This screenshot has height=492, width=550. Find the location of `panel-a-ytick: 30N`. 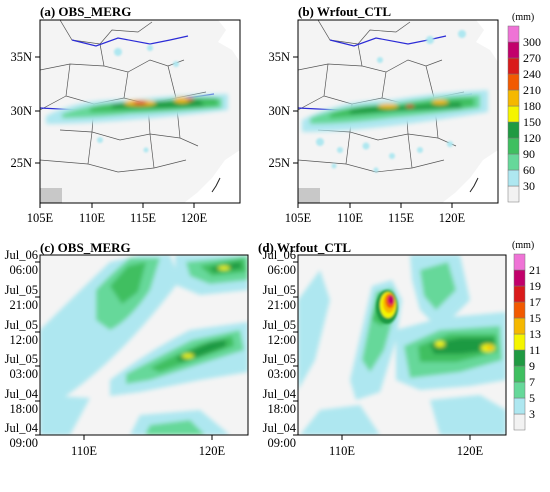

panel-a-ytick: 30N is located at coordinates (21, 111).